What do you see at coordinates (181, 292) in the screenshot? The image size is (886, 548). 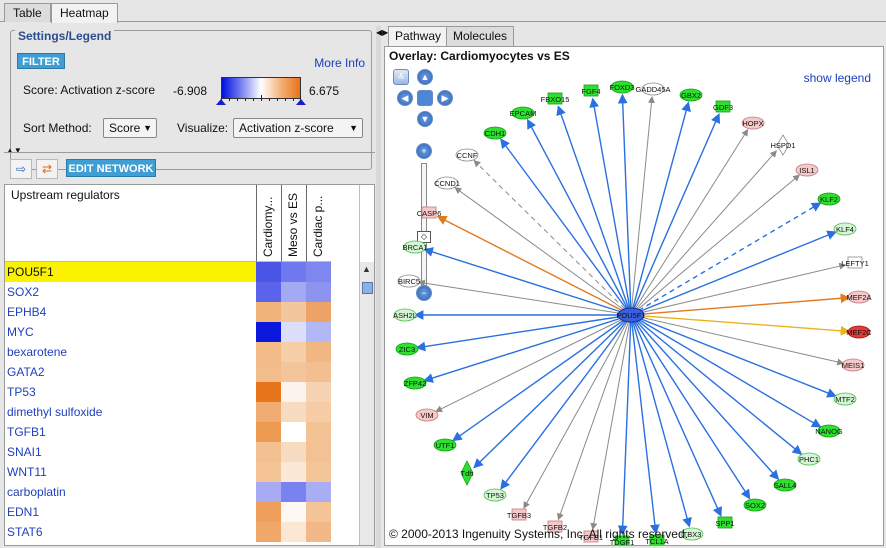 I see `table-row: SOX2` at bounding box center [181, 292].